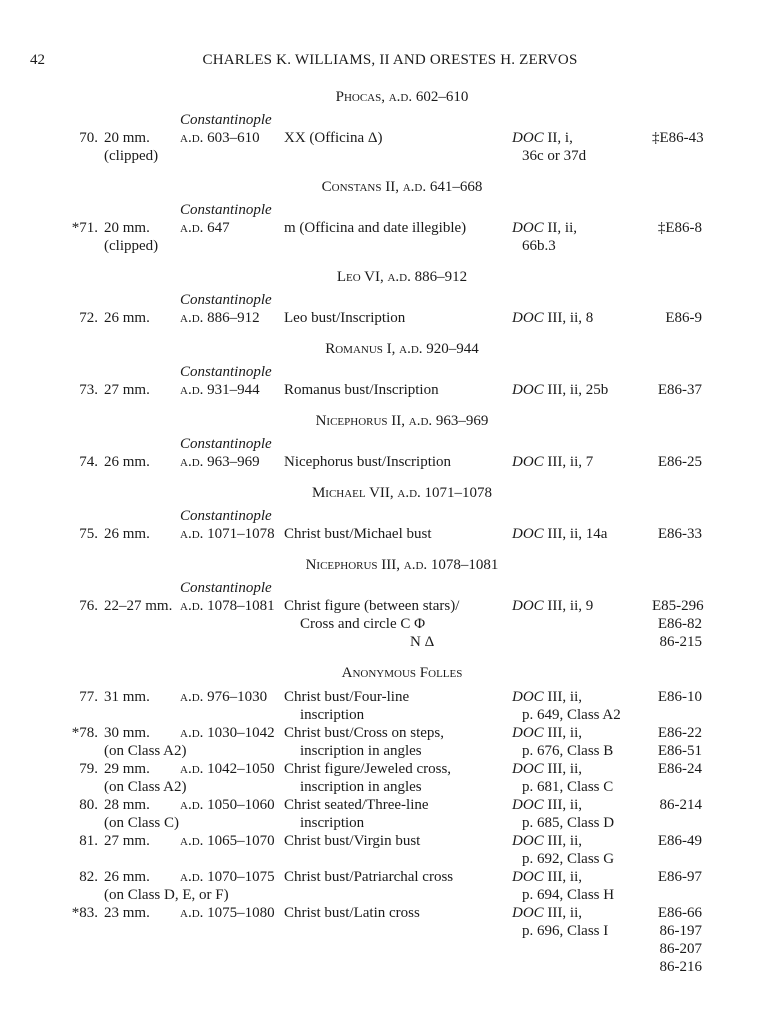 Image resolution: width=780 pixels, height=1024 pixels. Describe the element at coordinates (681, 931) in the screenshot. I see `inventory-number: 86-197` at that location.